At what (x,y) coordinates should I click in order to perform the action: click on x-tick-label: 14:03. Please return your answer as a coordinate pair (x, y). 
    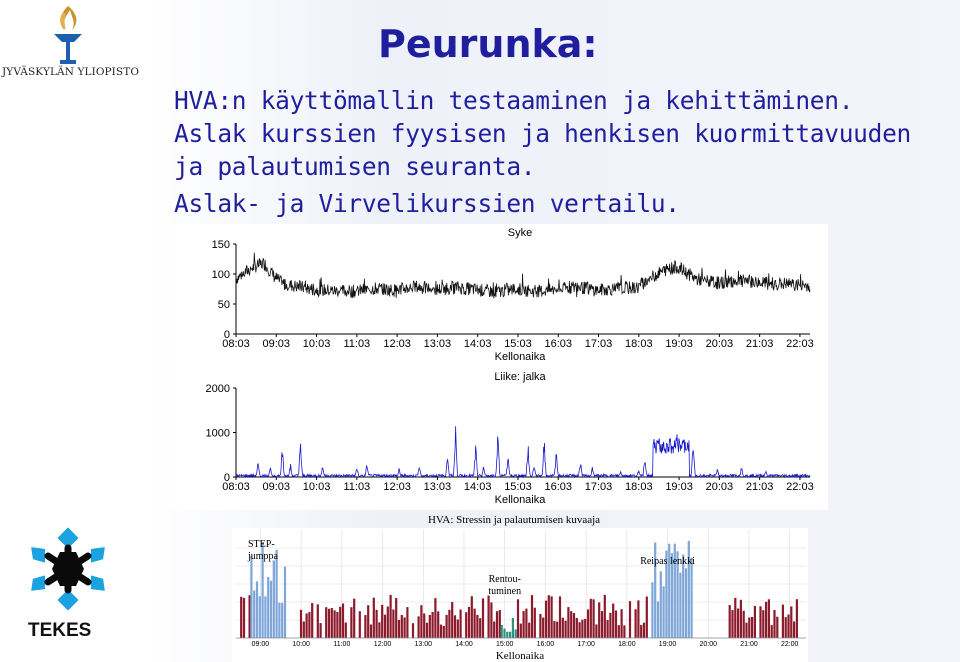
    Looking at the image, I should click on (478, 344).